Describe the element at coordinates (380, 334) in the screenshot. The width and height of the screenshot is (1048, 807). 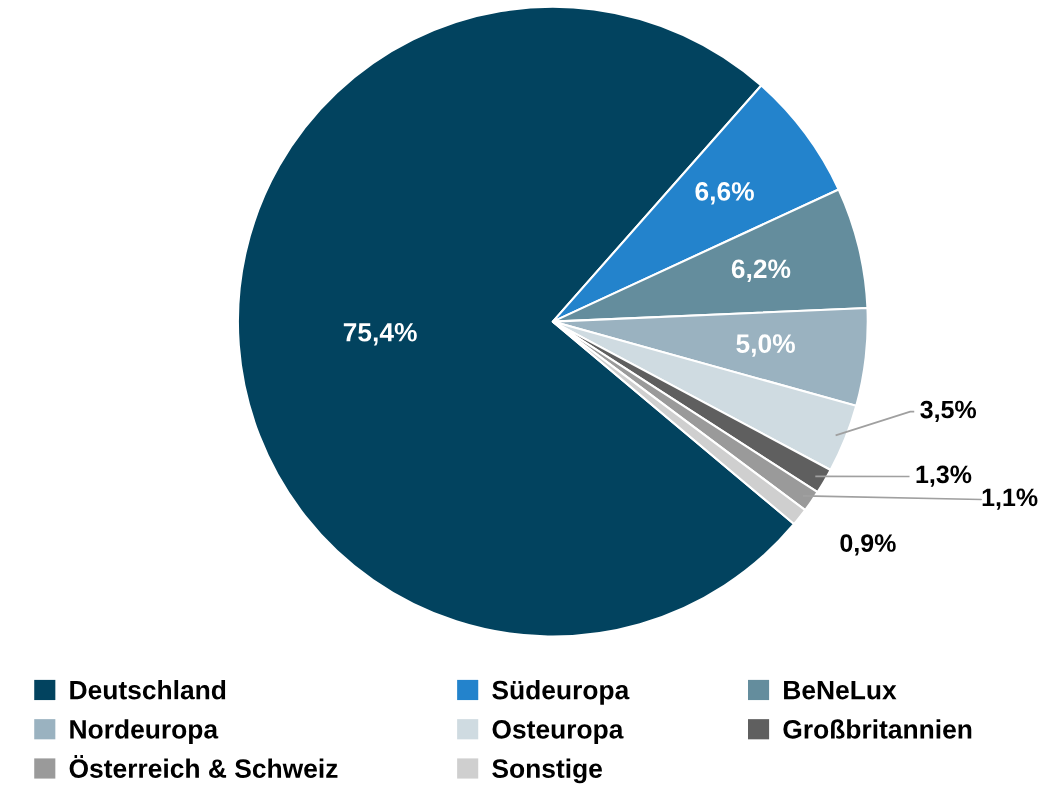
I see `data-label: 75,4%` at that location.